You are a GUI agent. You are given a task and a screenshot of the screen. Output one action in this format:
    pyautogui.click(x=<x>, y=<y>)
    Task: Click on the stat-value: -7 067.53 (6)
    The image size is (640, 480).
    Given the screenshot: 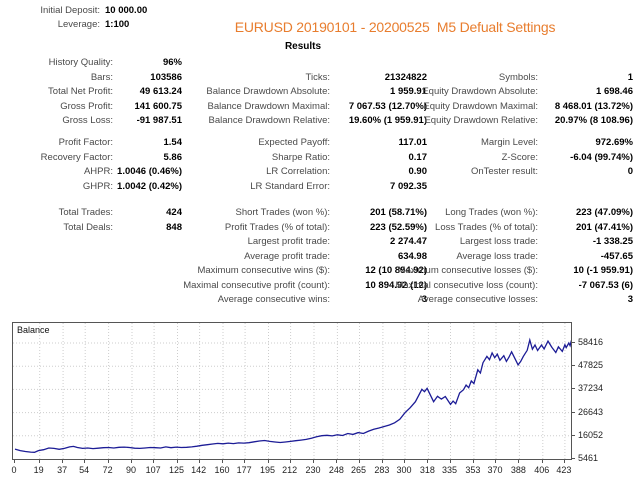 What is the action you would take?
    pyautogui.click(x=605, y=285)
    